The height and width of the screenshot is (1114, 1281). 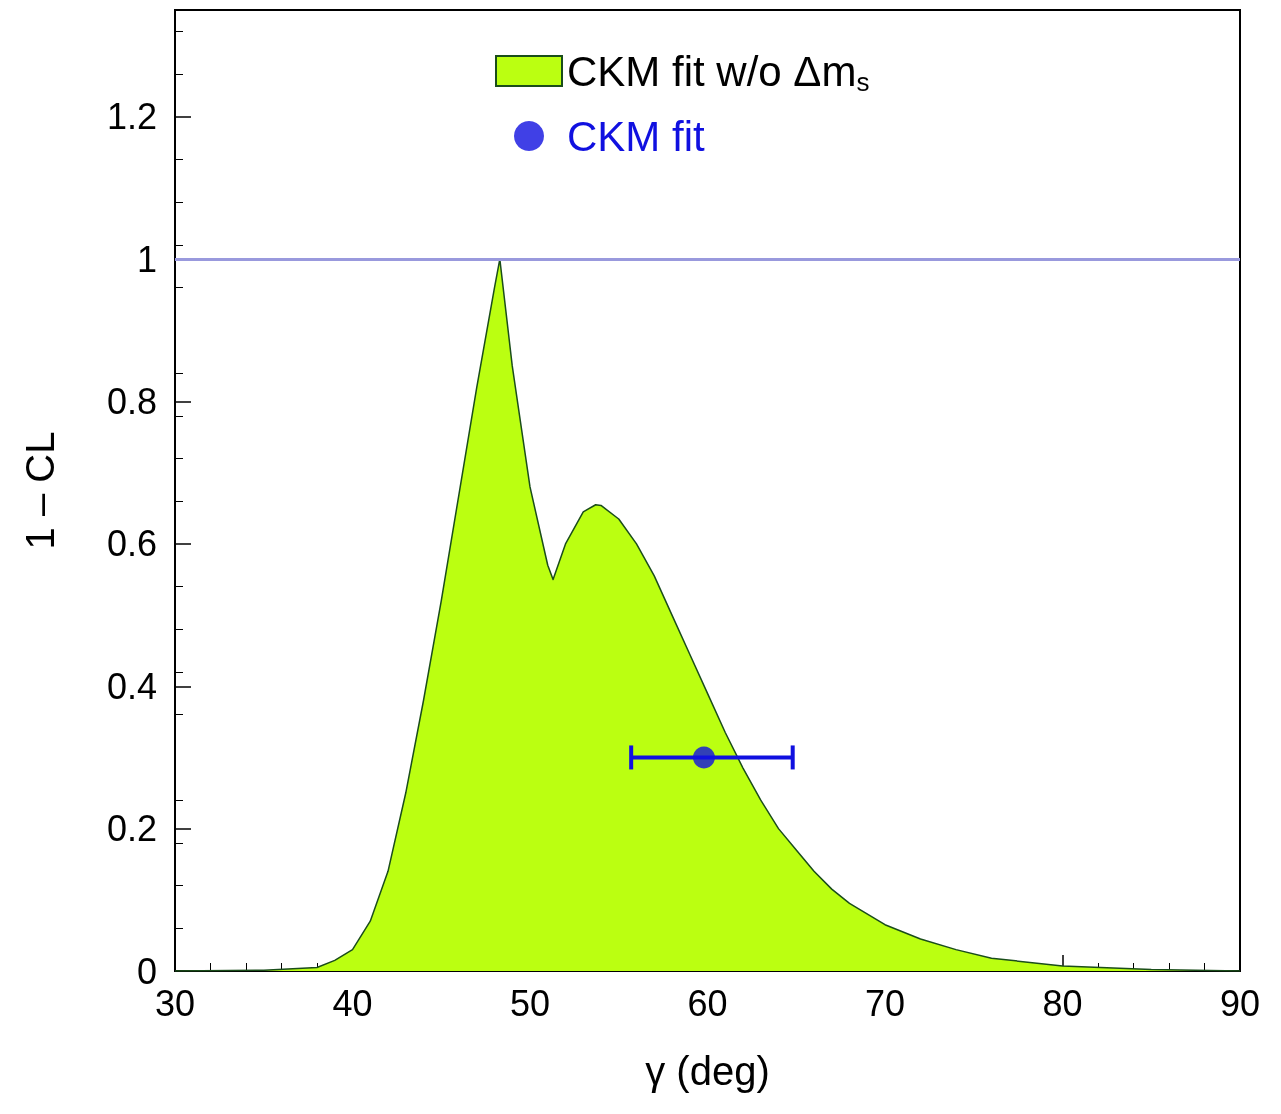 I want to click on x-tick-label: 50, so click(x=530, y=1003).